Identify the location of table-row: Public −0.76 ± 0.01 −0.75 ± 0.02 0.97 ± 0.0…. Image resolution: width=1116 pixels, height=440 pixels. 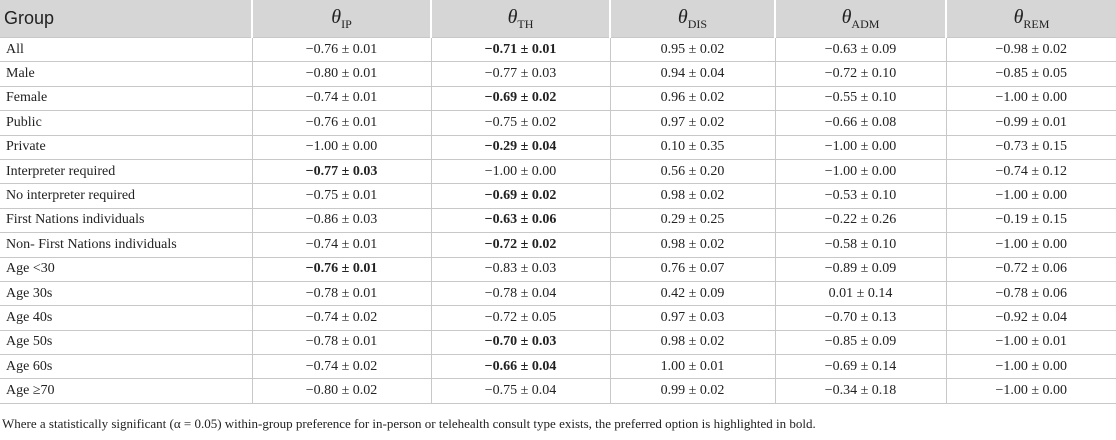
(558, 123).